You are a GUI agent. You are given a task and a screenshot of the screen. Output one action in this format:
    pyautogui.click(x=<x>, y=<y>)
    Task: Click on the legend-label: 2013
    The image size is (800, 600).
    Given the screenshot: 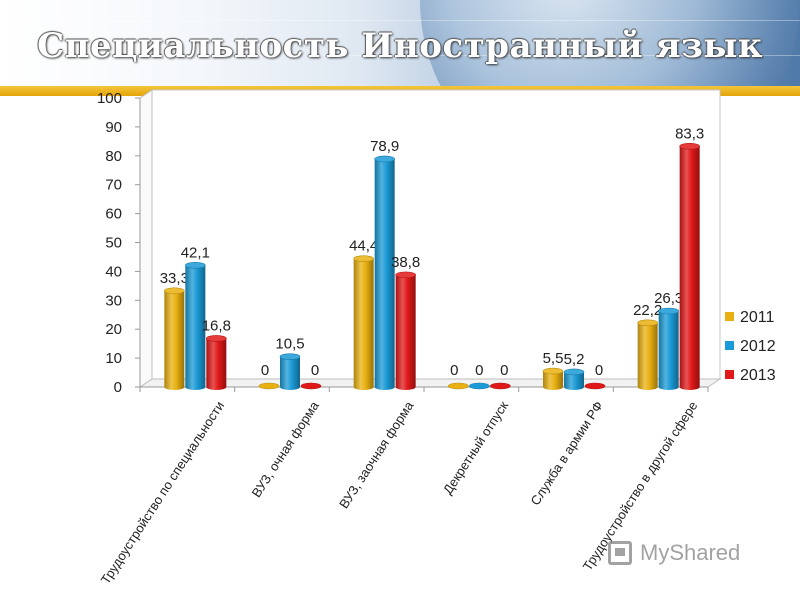 What is the action you would take?
    pyautogui.click(x=758, y=375)
    